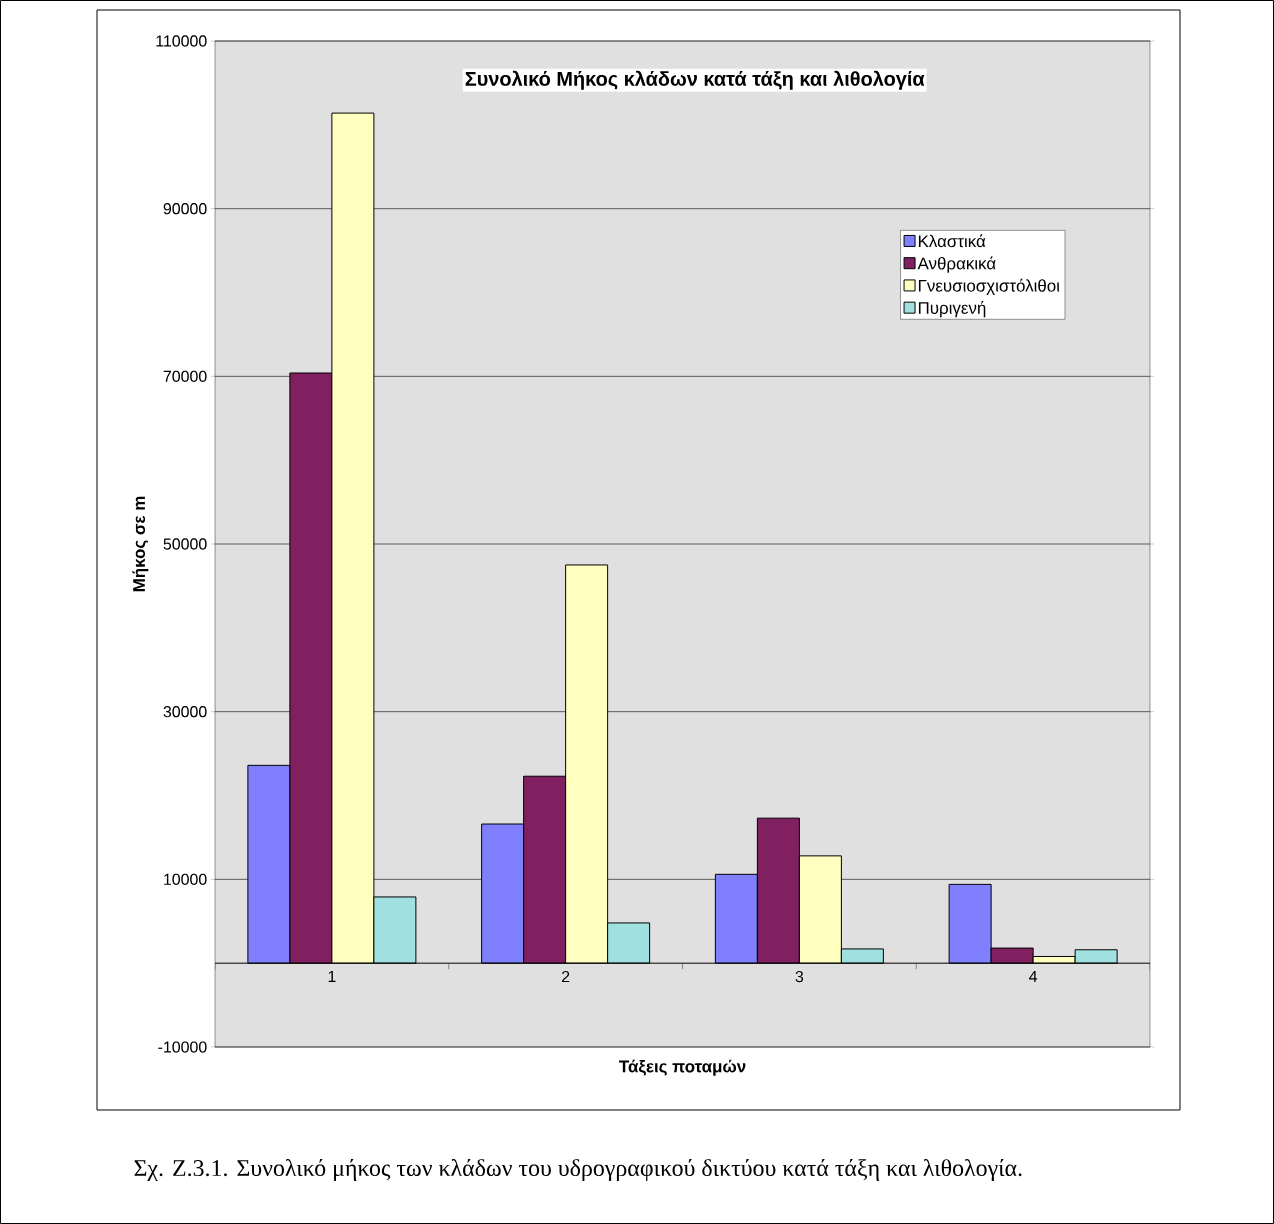 The height and width of the screenshot is (1224, 1274). I want to click on y-tick-label: -10000, so click(182, 1047).